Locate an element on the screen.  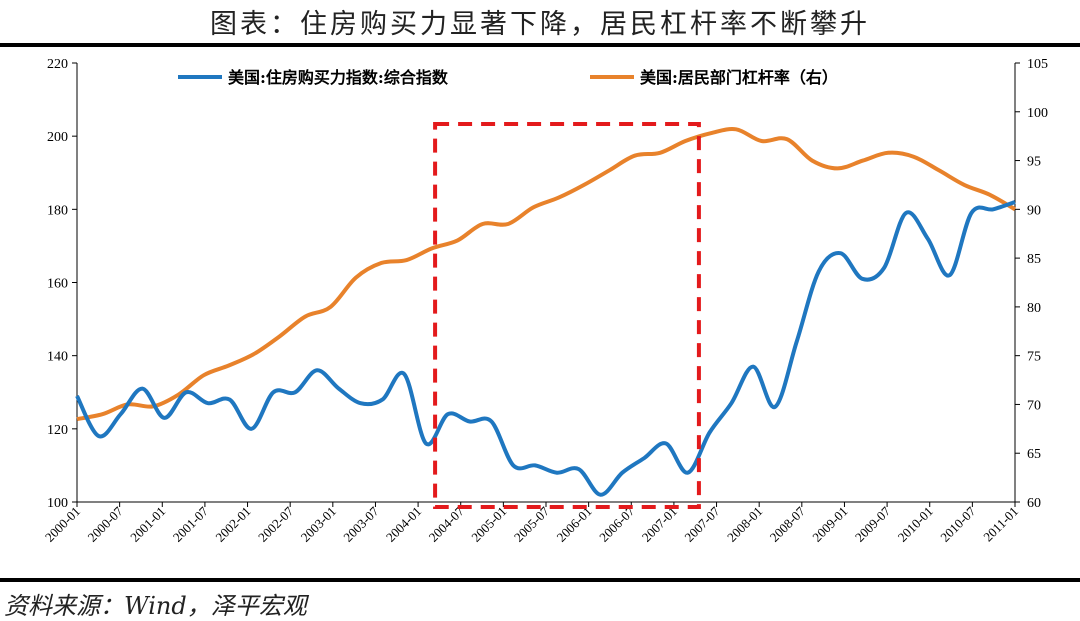
legend-label-leverage: 美国:居民部门杠杆率（右） is located at coordinates (739, 77).